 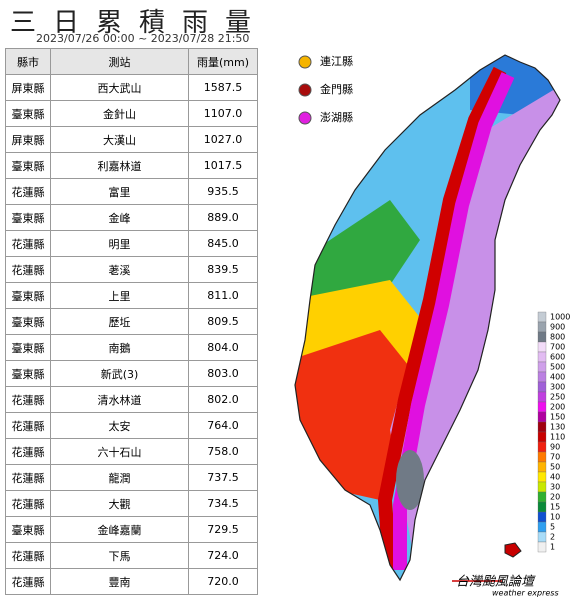 I want to click on header-cell: 縣市, so click(x=28, y=61).